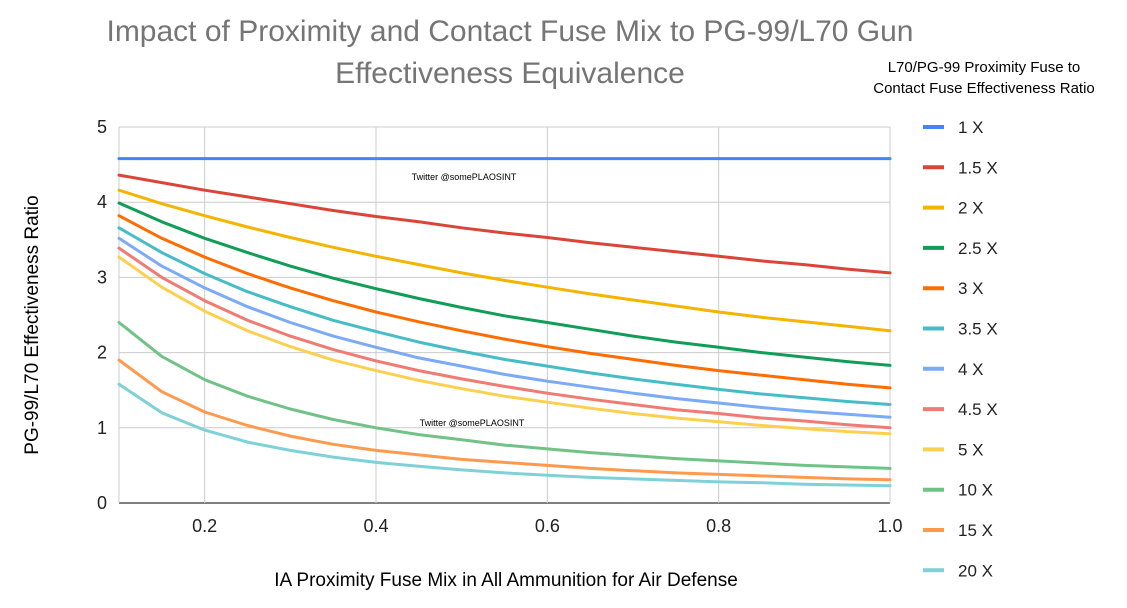 This screenshot has width=1127, height=608. I want to click on x-tick-label: 0.2, so click(204, 526).